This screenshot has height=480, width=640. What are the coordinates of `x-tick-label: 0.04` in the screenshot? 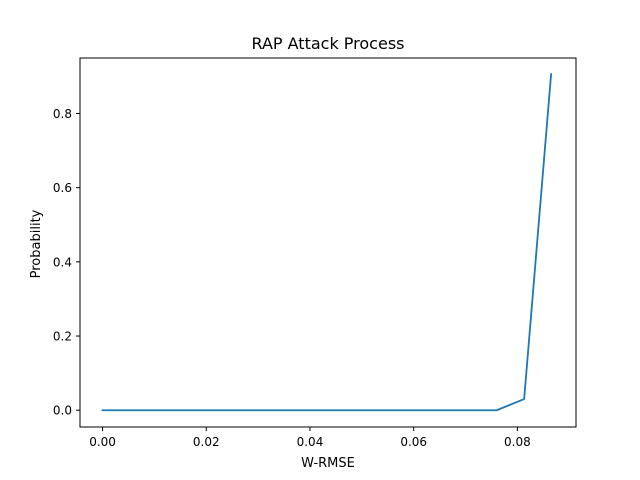 It's located at (310, 442).